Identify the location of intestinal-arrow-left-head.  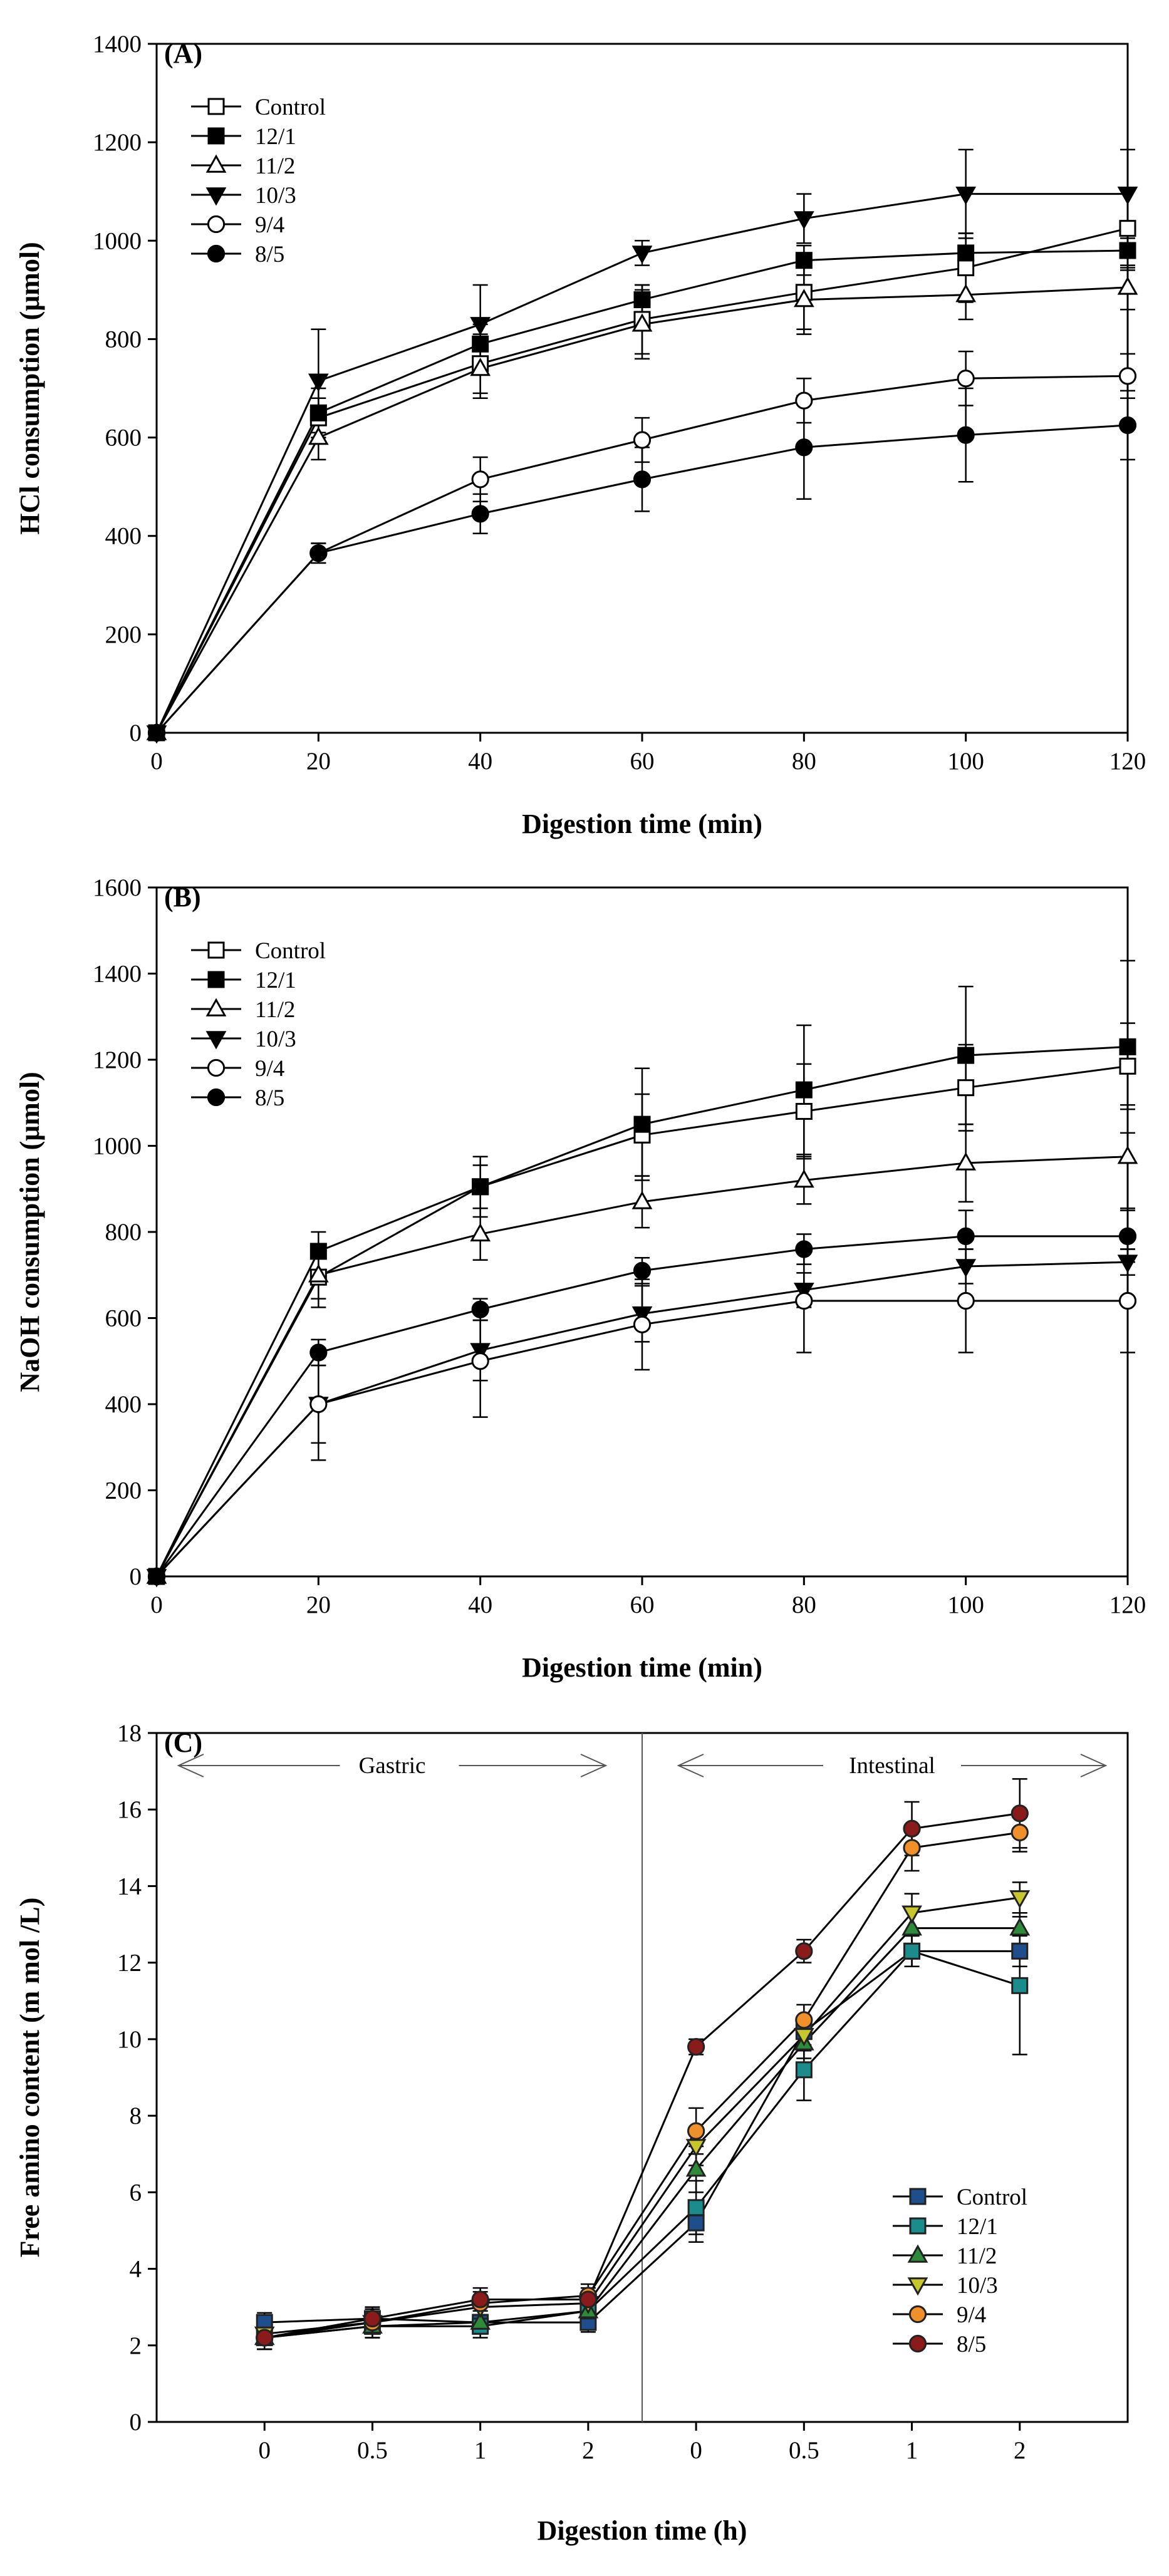
(690, 1765).